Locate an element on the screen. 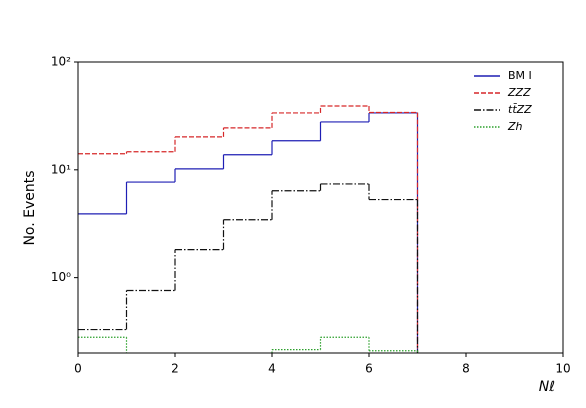  y-tick-label: 10¹ is located at coordinates (61, 169).